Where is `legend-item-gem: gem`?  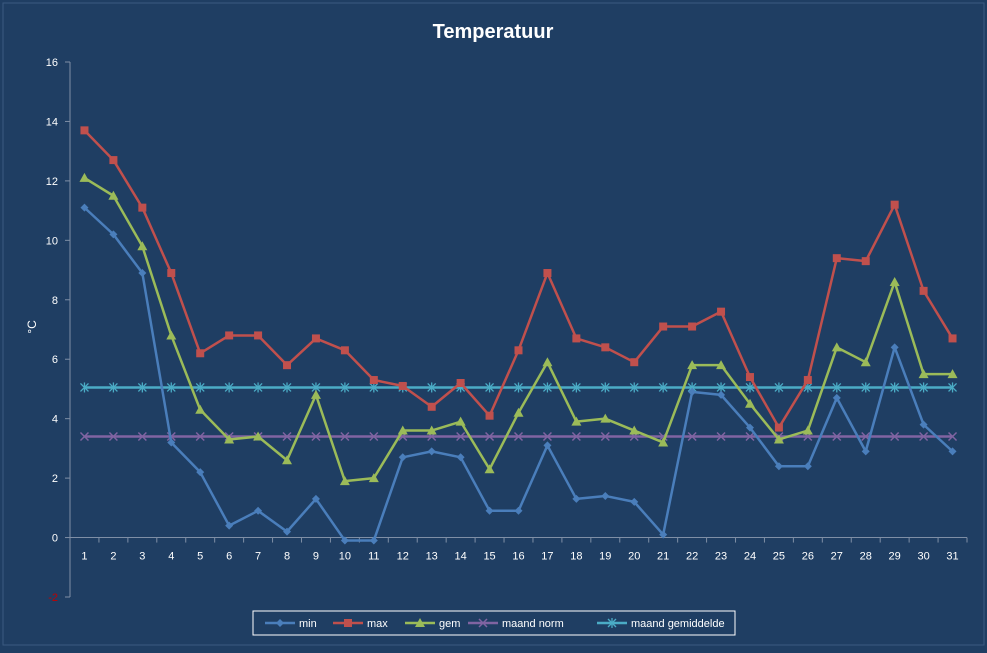 legend-item-gem: gem is located at coordinates (432, 624).